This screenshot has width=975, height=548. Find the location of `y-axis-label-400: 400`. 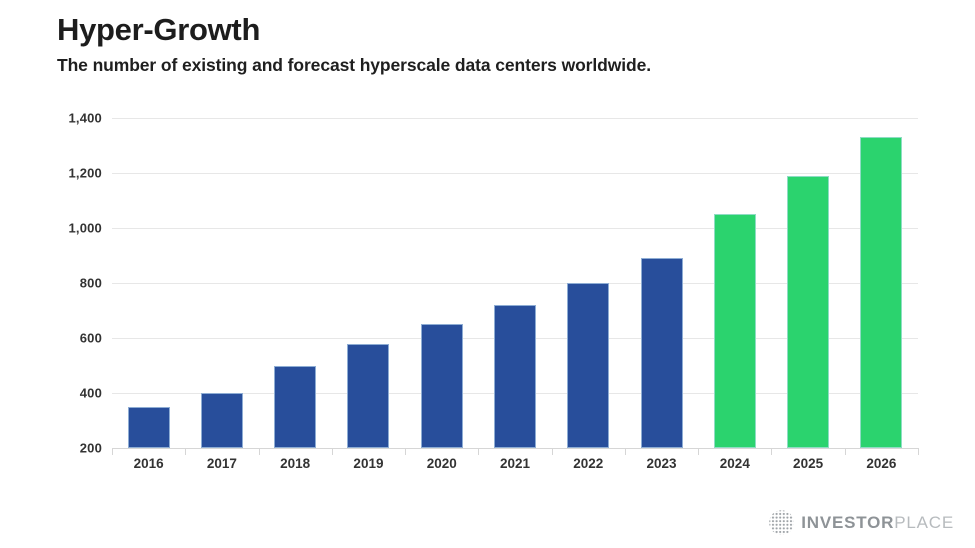

y-axis-label-400: 400 is located at coordinates (90, 393).